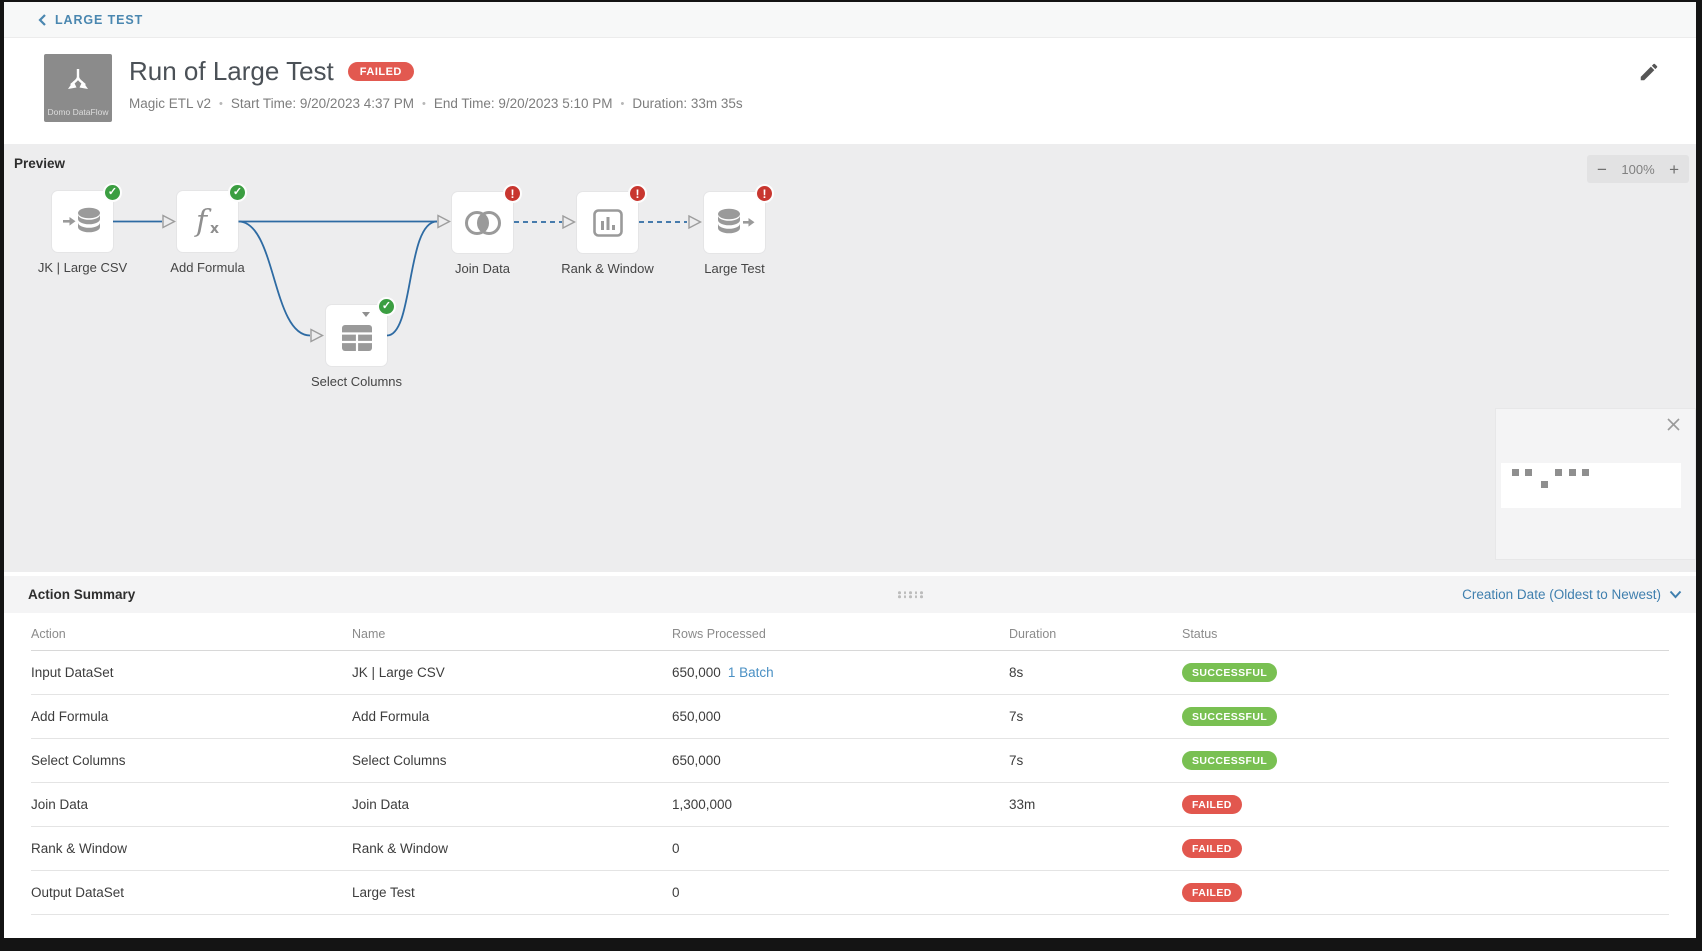 The height and width of the screenshot is (951, 1702). Describe the element at coordinates (840, 804) in the screenshot. I see `cell-rows: 1,300,000` at that location.